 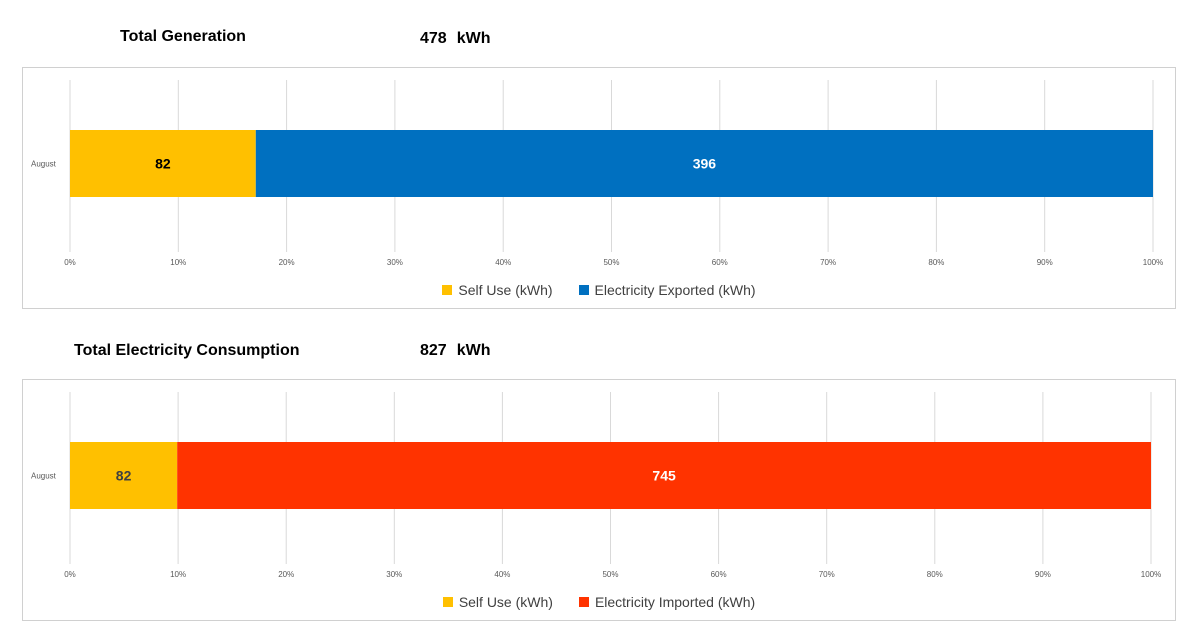 I want to click on consumption-total: 827 kWh, so click(x=455, y=351).